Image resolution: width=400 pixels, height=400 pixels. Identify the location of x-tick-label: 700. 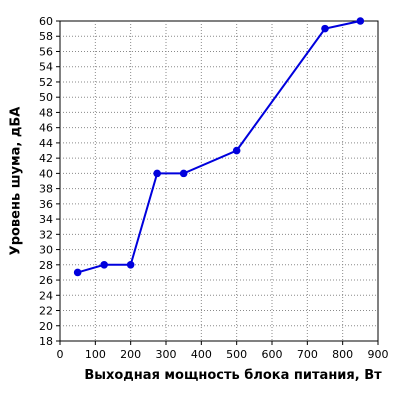
(307, 354).